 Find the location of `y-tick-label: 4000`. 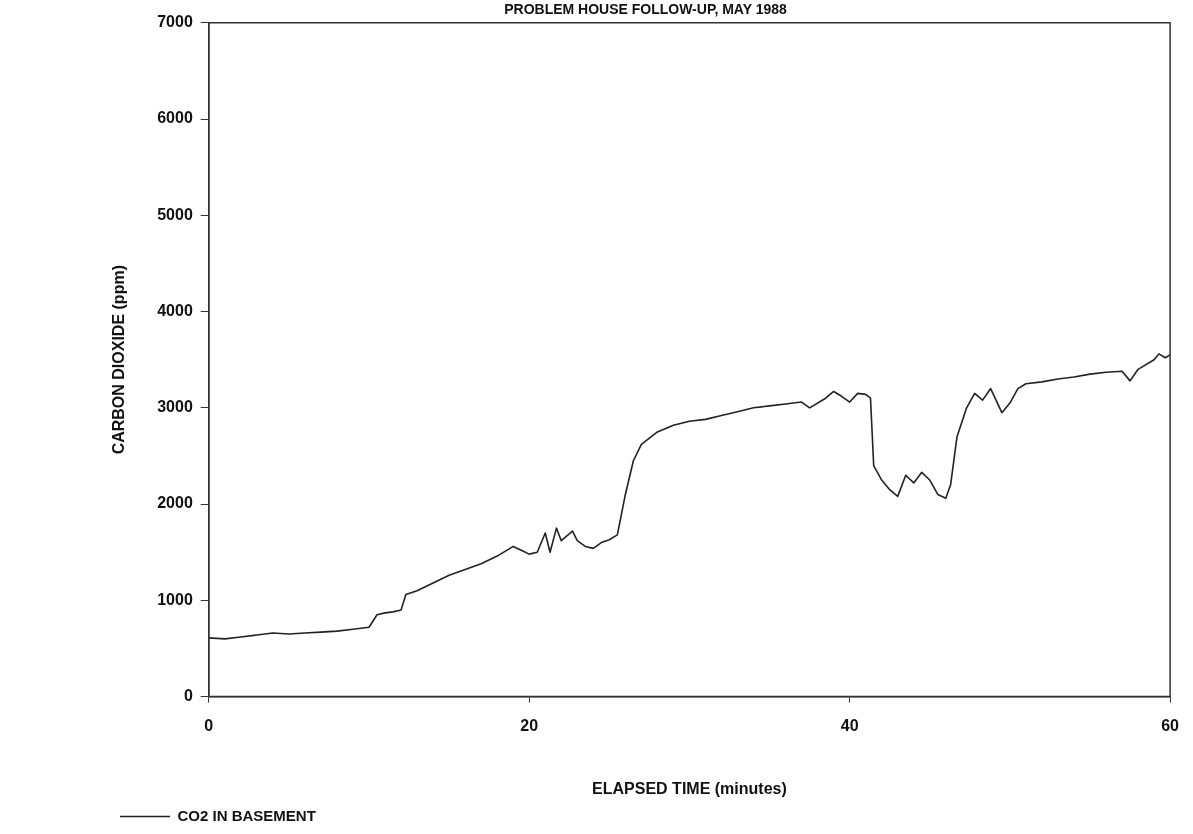

y-tick-label: 4000 is located at coordinates (175, 310).